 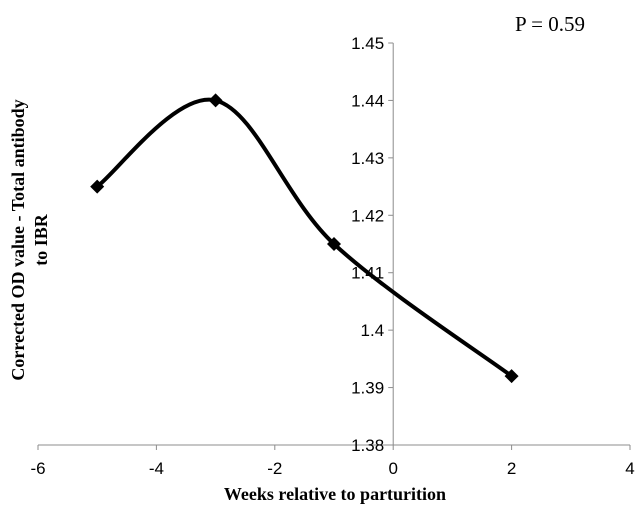 What do you see at coordinates (511, 468) in the screenshot?
I see `x-tick-label: 2` at bounding box center [511, 468].